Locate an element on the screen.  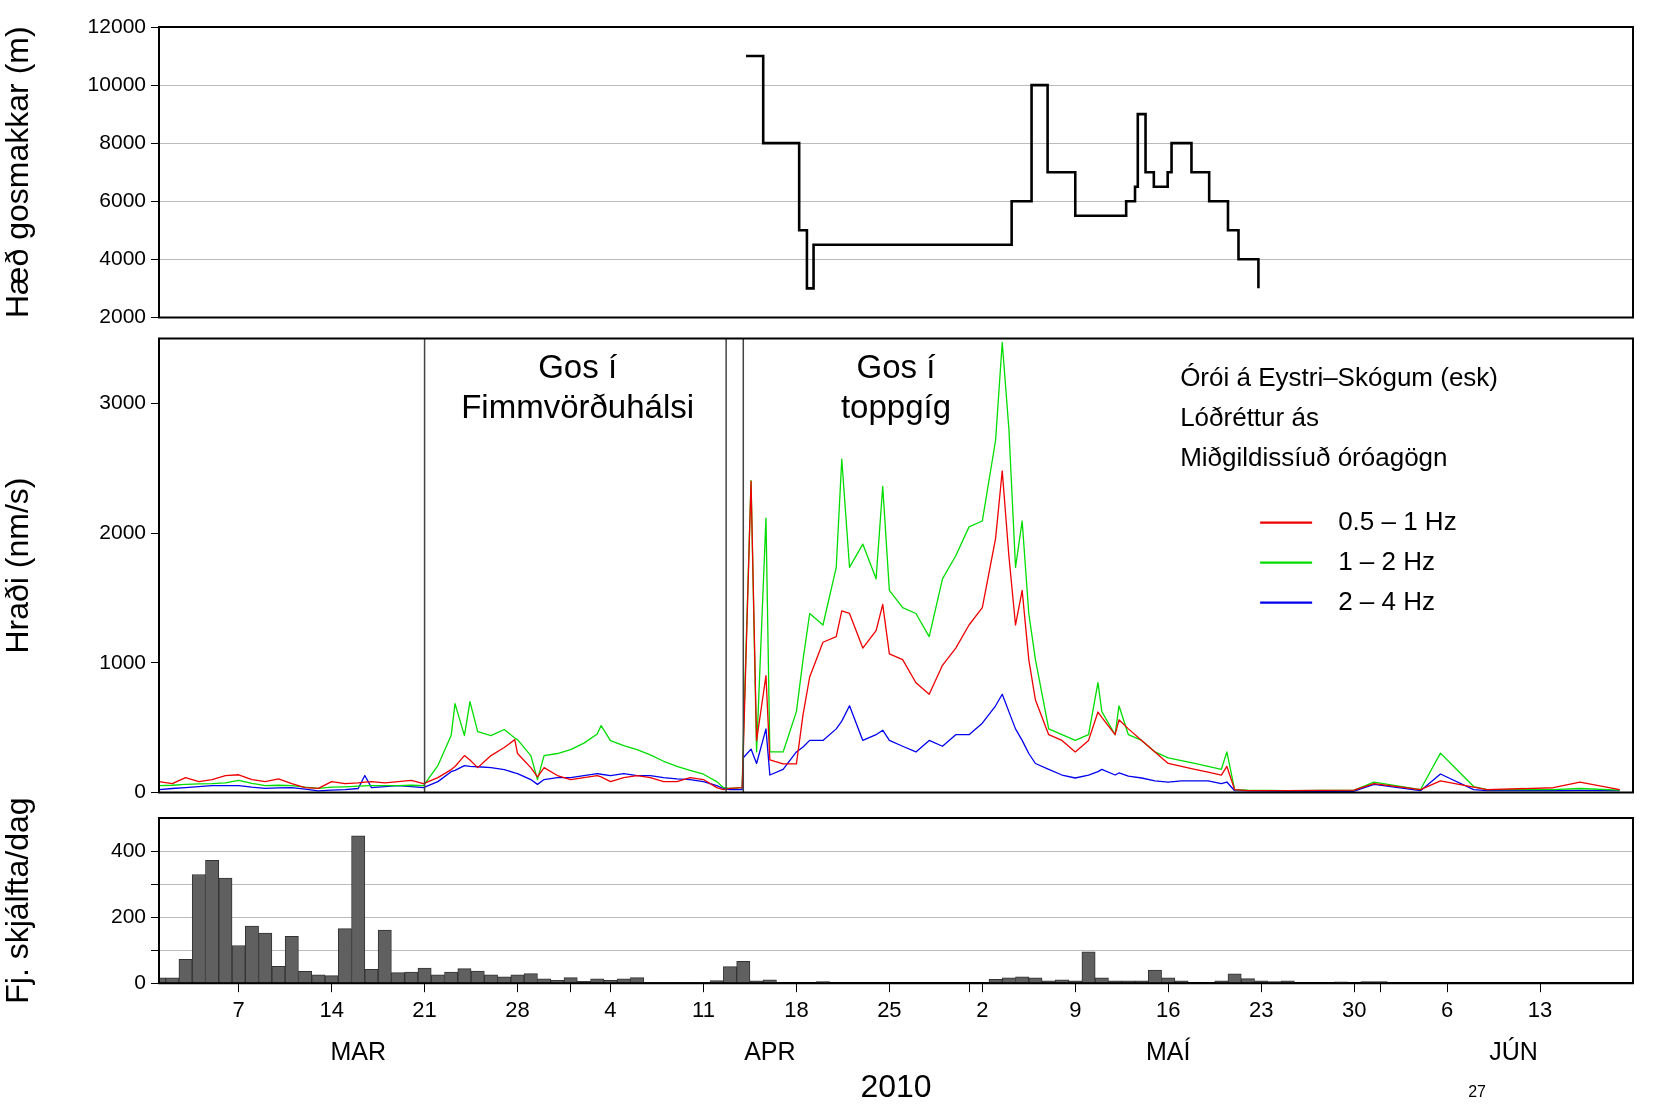
y-axis-title: Fj. skjálfta/dag is located at coordinates (18, 900).